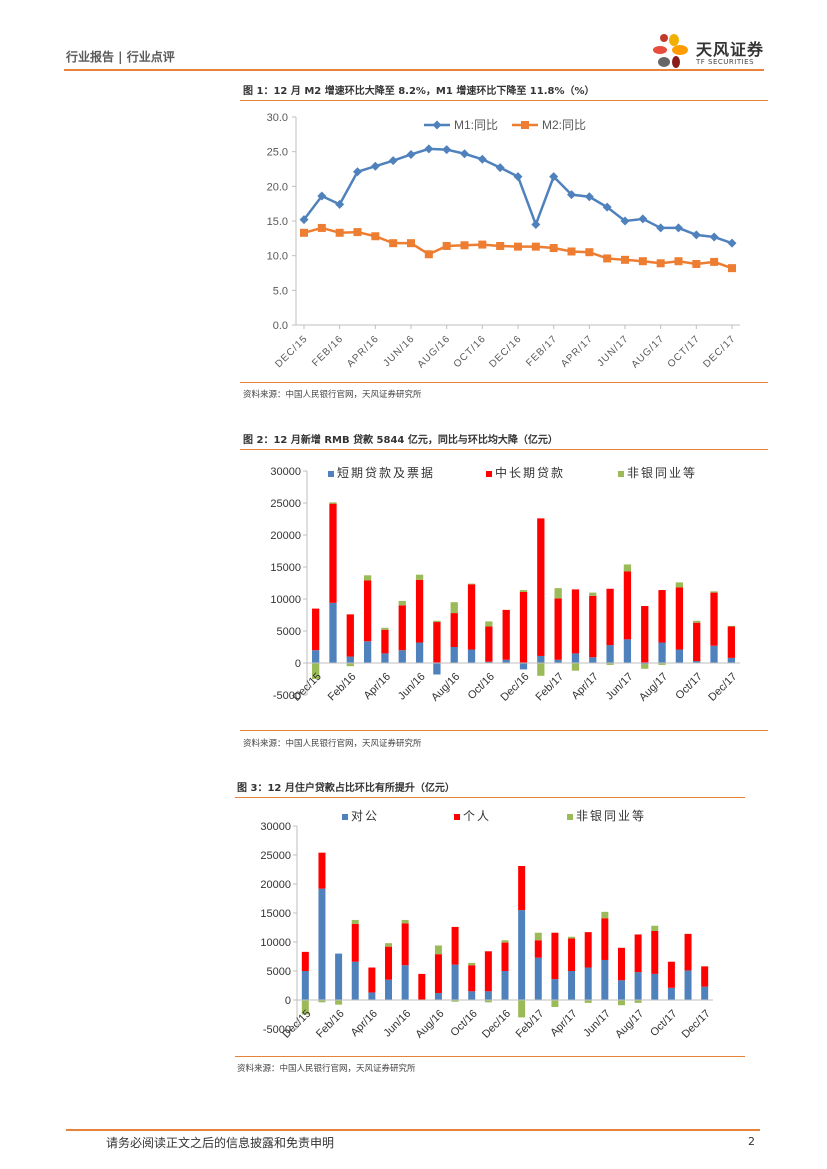 The width and height of the screenshot is (827, 1169). I want to click on y-tick-label: 20000, so click(285, 536).